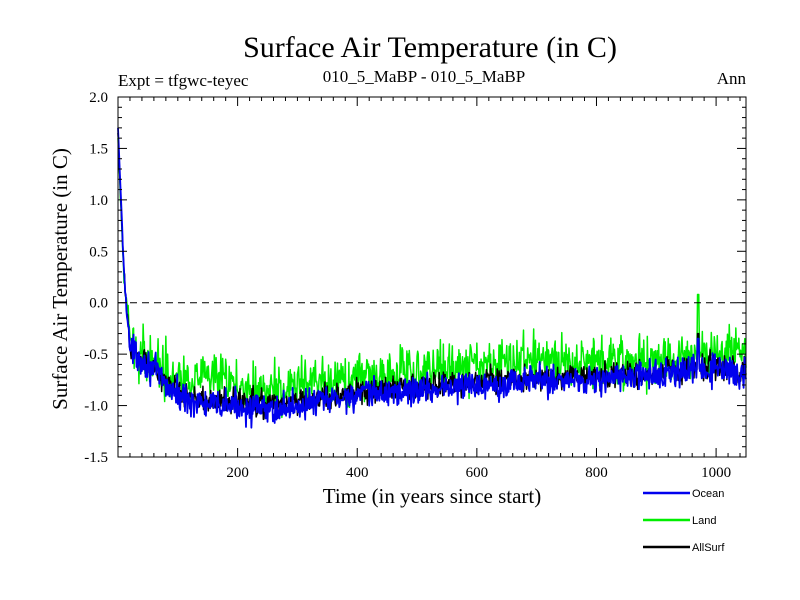 The image size is (800, 600). Describe the element at coordinates (96, 407) in the screenshot. I see `y-tick-label: -1.0` at that location.